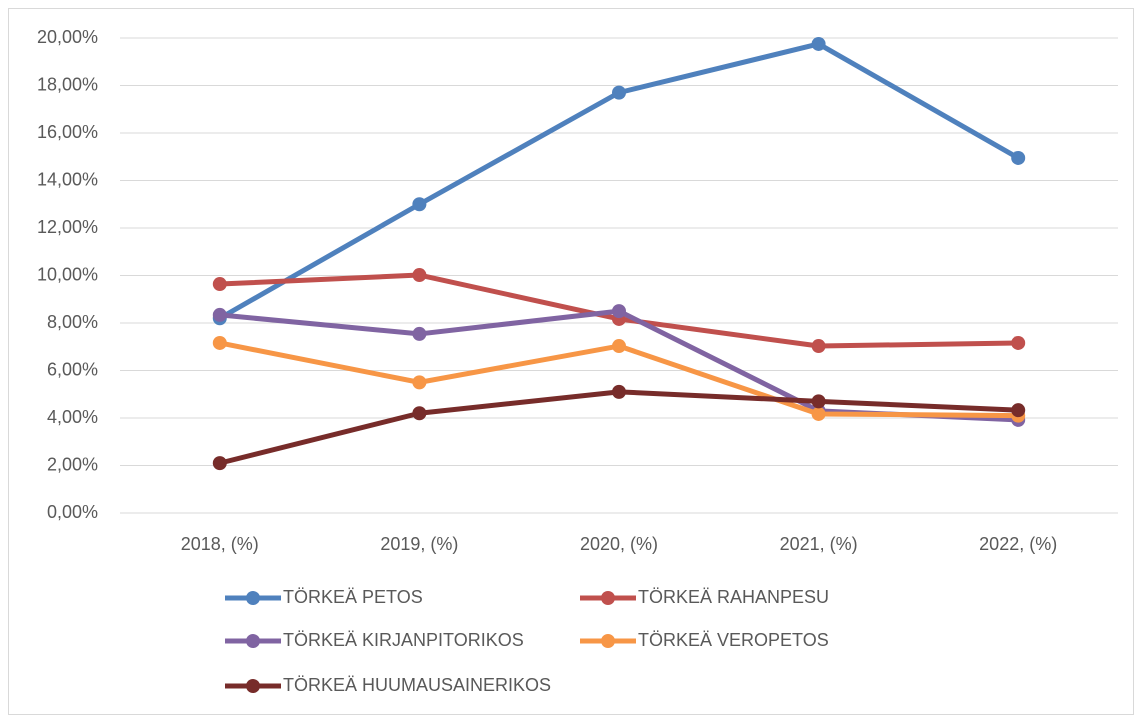 The image size is (1135, 716). Describe the element at coordinates (67, 84) in the screenshot. I see `y-tick-label: 18,00%` at that location.